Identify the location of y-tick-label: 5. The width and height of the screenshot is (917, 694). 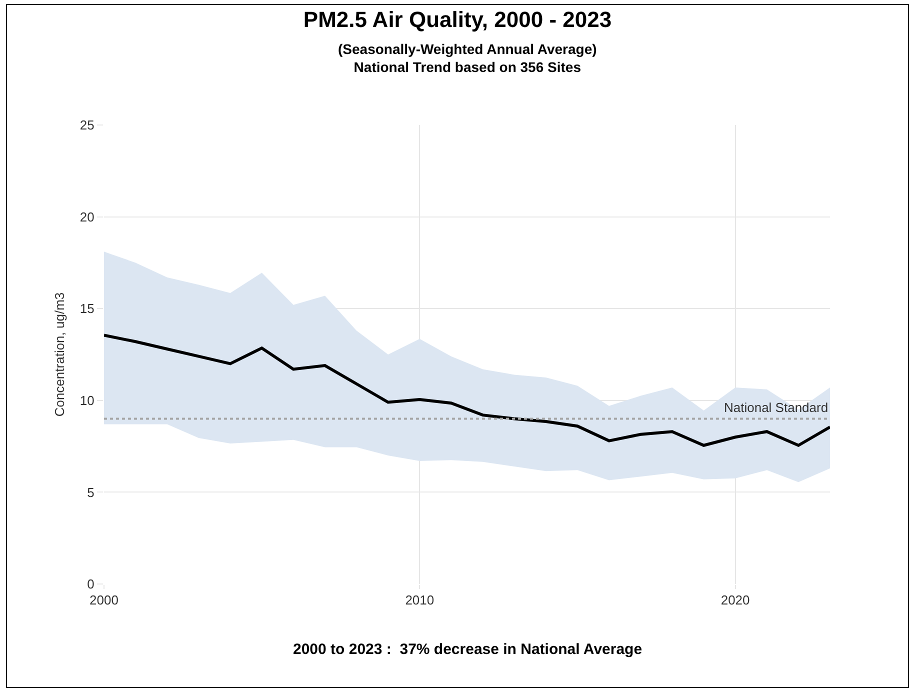
(90, 492).